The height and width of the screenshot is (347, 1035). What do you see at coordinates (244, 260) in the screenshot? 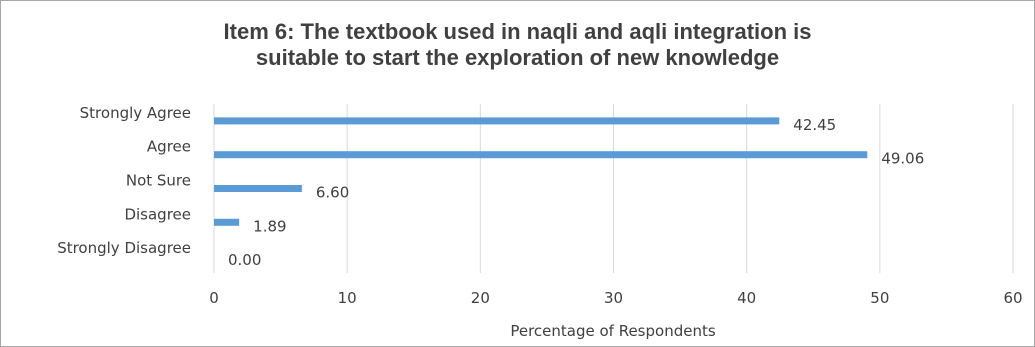
I see `data-label-4: 0.00` at bounding box center [244, 260].